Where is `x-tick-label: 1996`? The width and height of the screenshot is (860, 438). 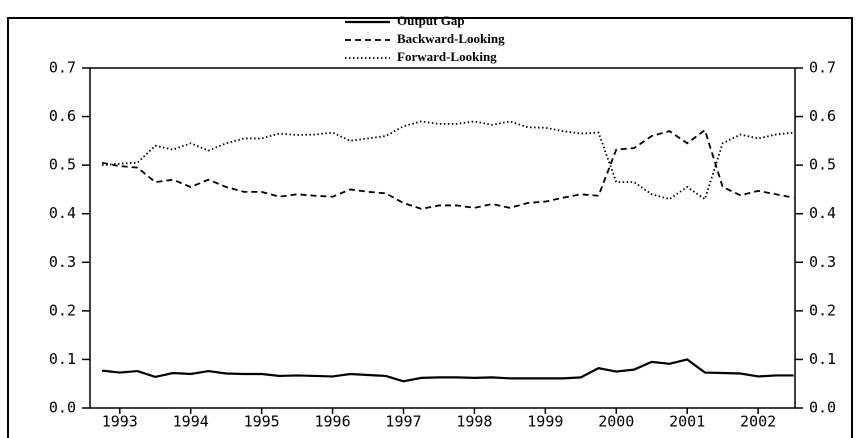 x-tick-label: 1996 is located at coordinates (333, 422).